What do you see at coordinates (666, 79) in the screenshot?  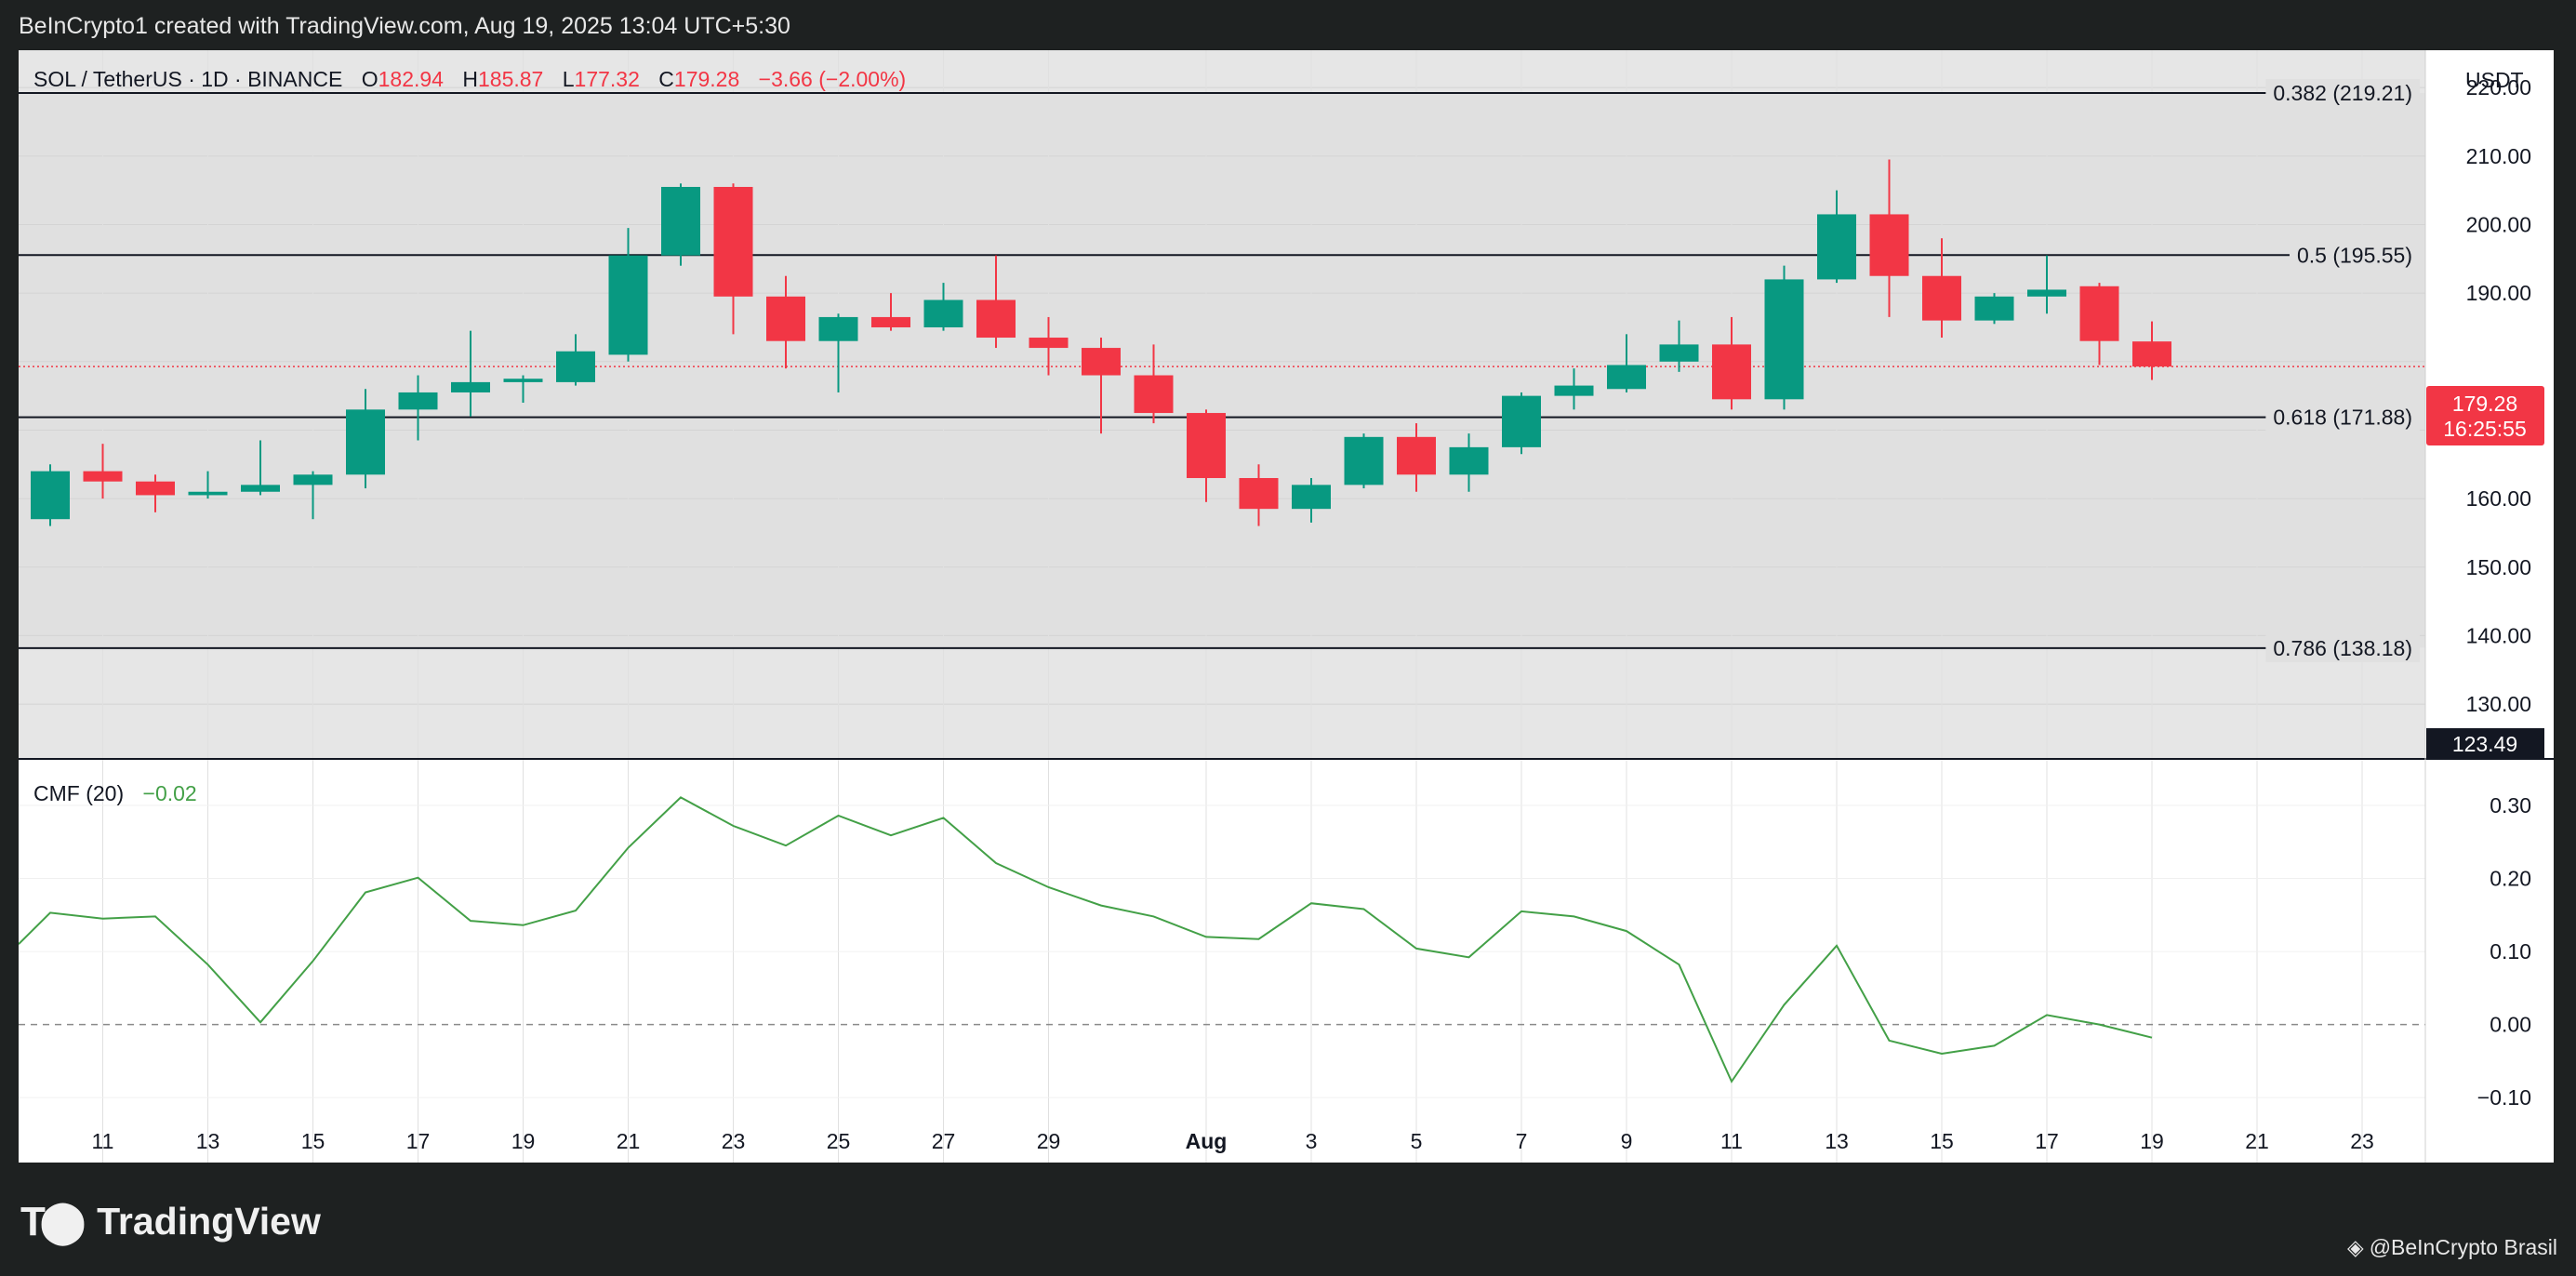 I see `close-label: C` at bounding box center [666, 79].